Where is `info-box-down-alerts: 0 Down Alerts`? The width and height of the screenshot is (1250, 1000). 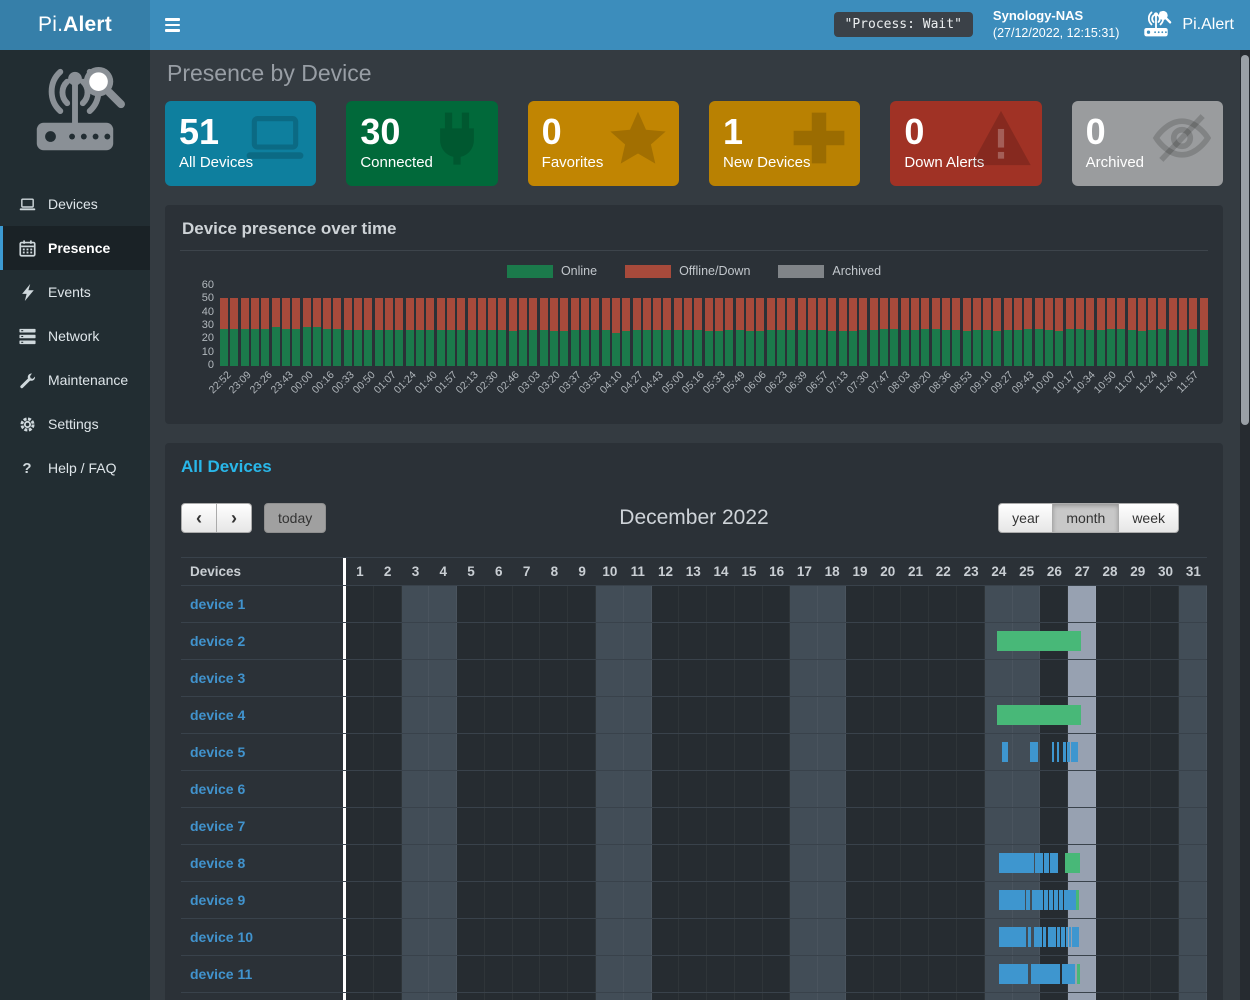
info-box-down-alerts: 0 Down Alerts is located at coordinates (966, 143).